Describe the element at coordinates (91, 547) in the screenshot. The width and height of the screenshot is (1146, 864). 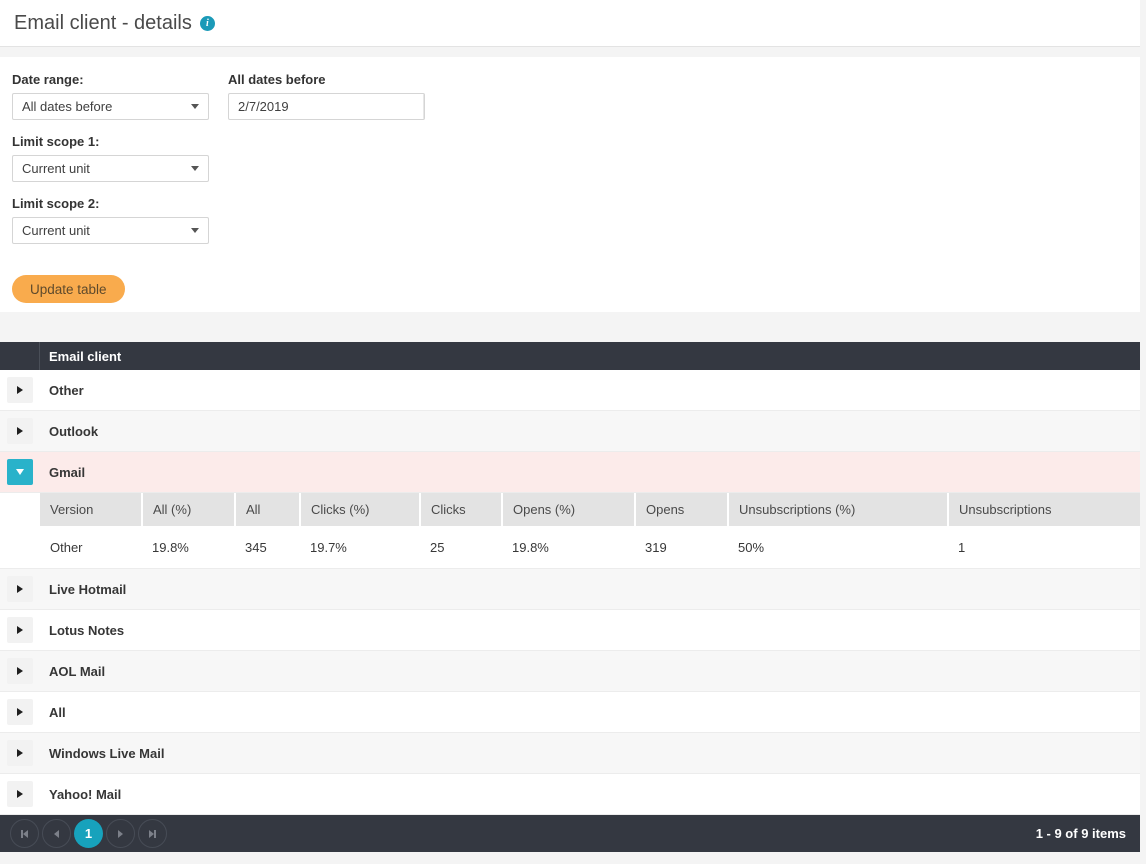
I see `detail-cell-version: Other` at that location.